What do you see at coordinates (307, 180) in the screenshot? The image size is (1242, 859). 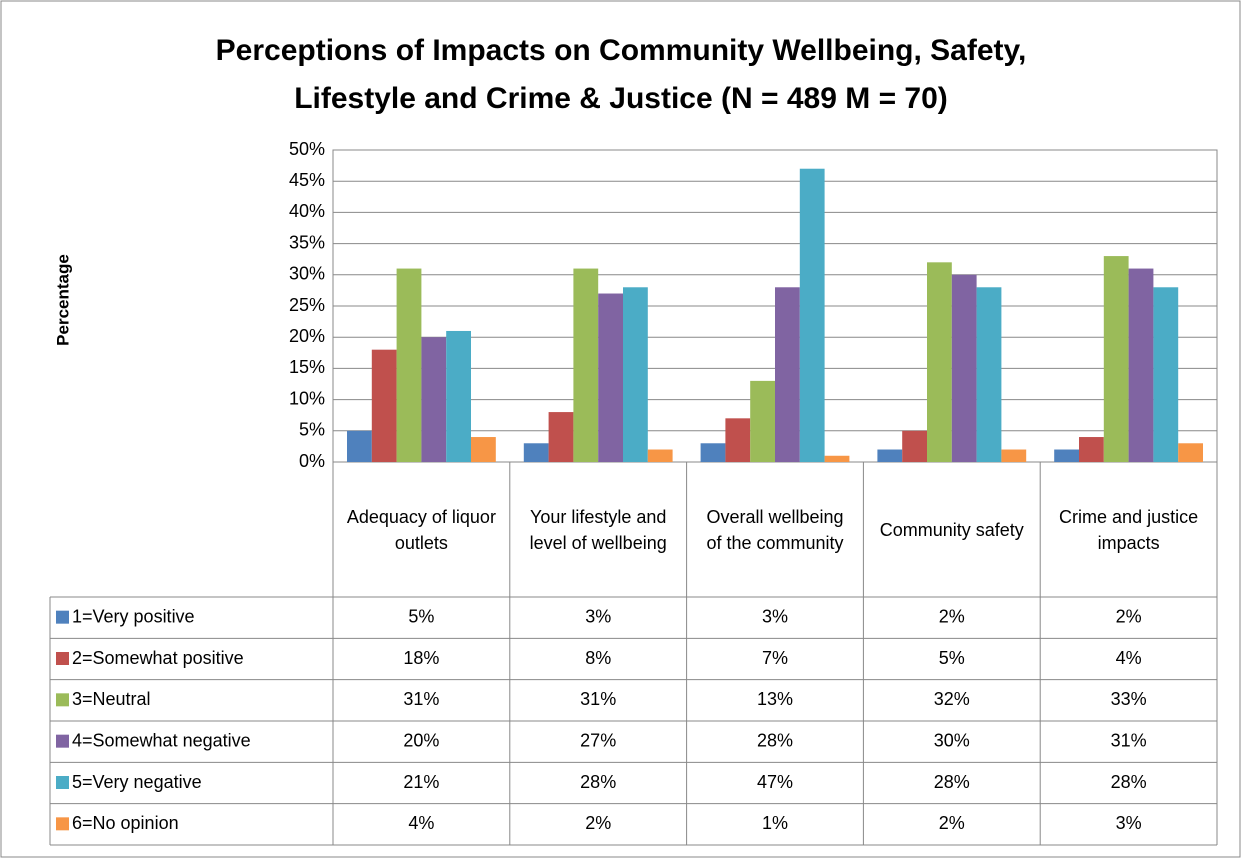 I see `y-tick-label: 45%` at bounding box center [307, 180].